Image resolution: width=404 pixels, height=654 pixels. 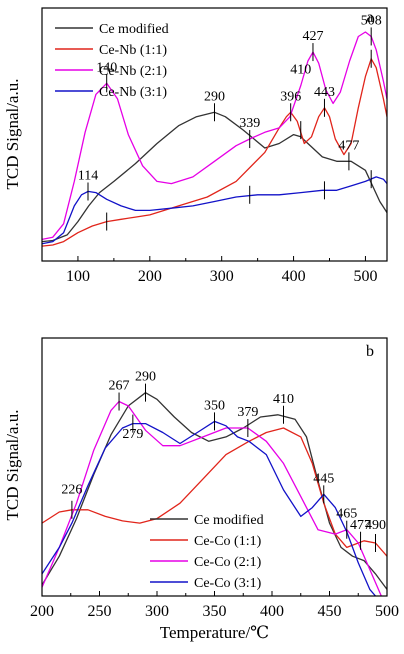 I want to click on x-tick-label: 450, so click(x=330, y=611).